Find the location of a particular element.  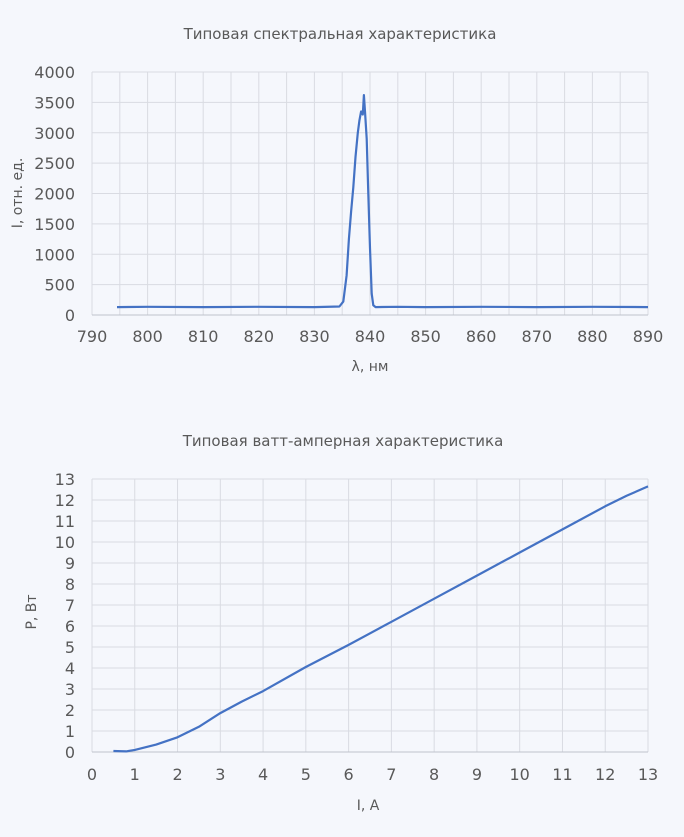

y-axis-label: P, Вт is located at coordinates (32, 611).